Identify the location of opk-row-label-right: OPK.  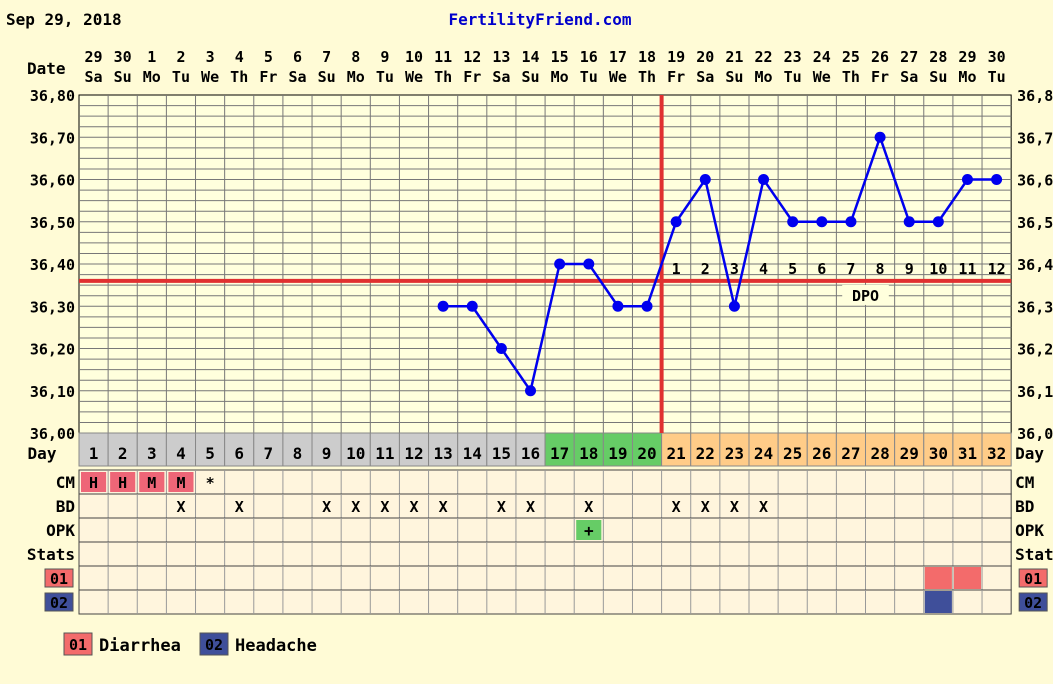
(1029, 530).